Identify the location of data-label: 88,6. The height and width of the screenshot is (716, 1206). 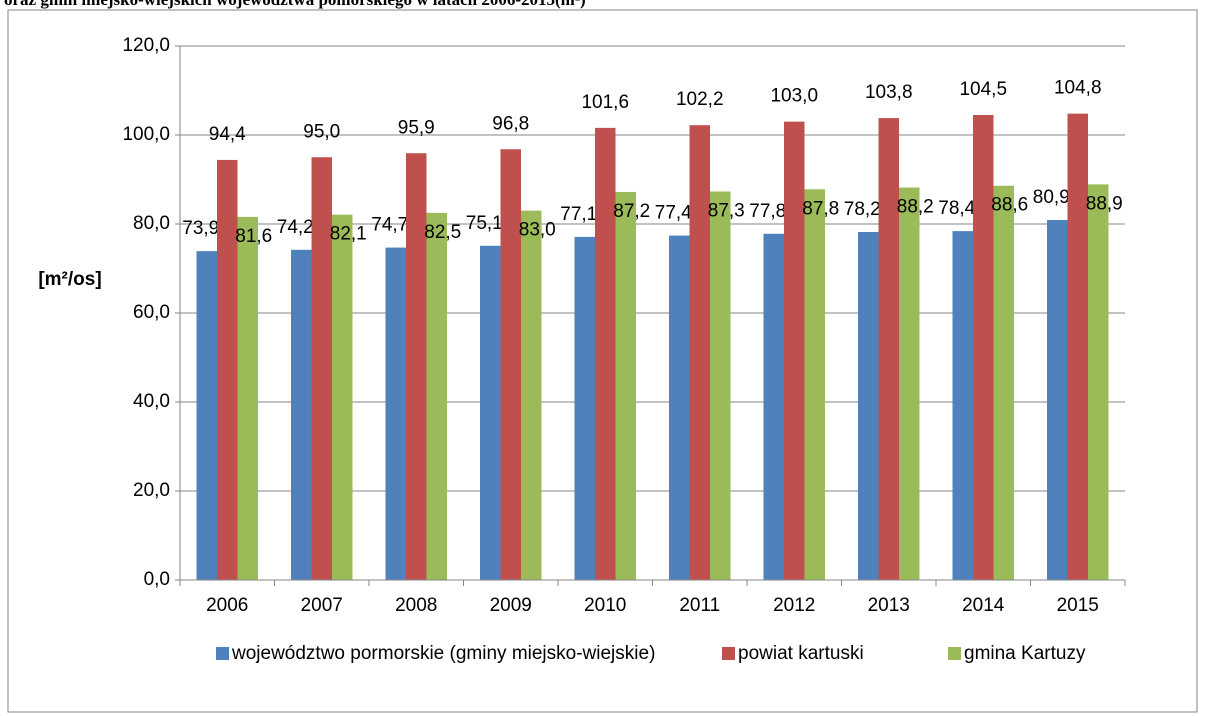
(1009, 205).